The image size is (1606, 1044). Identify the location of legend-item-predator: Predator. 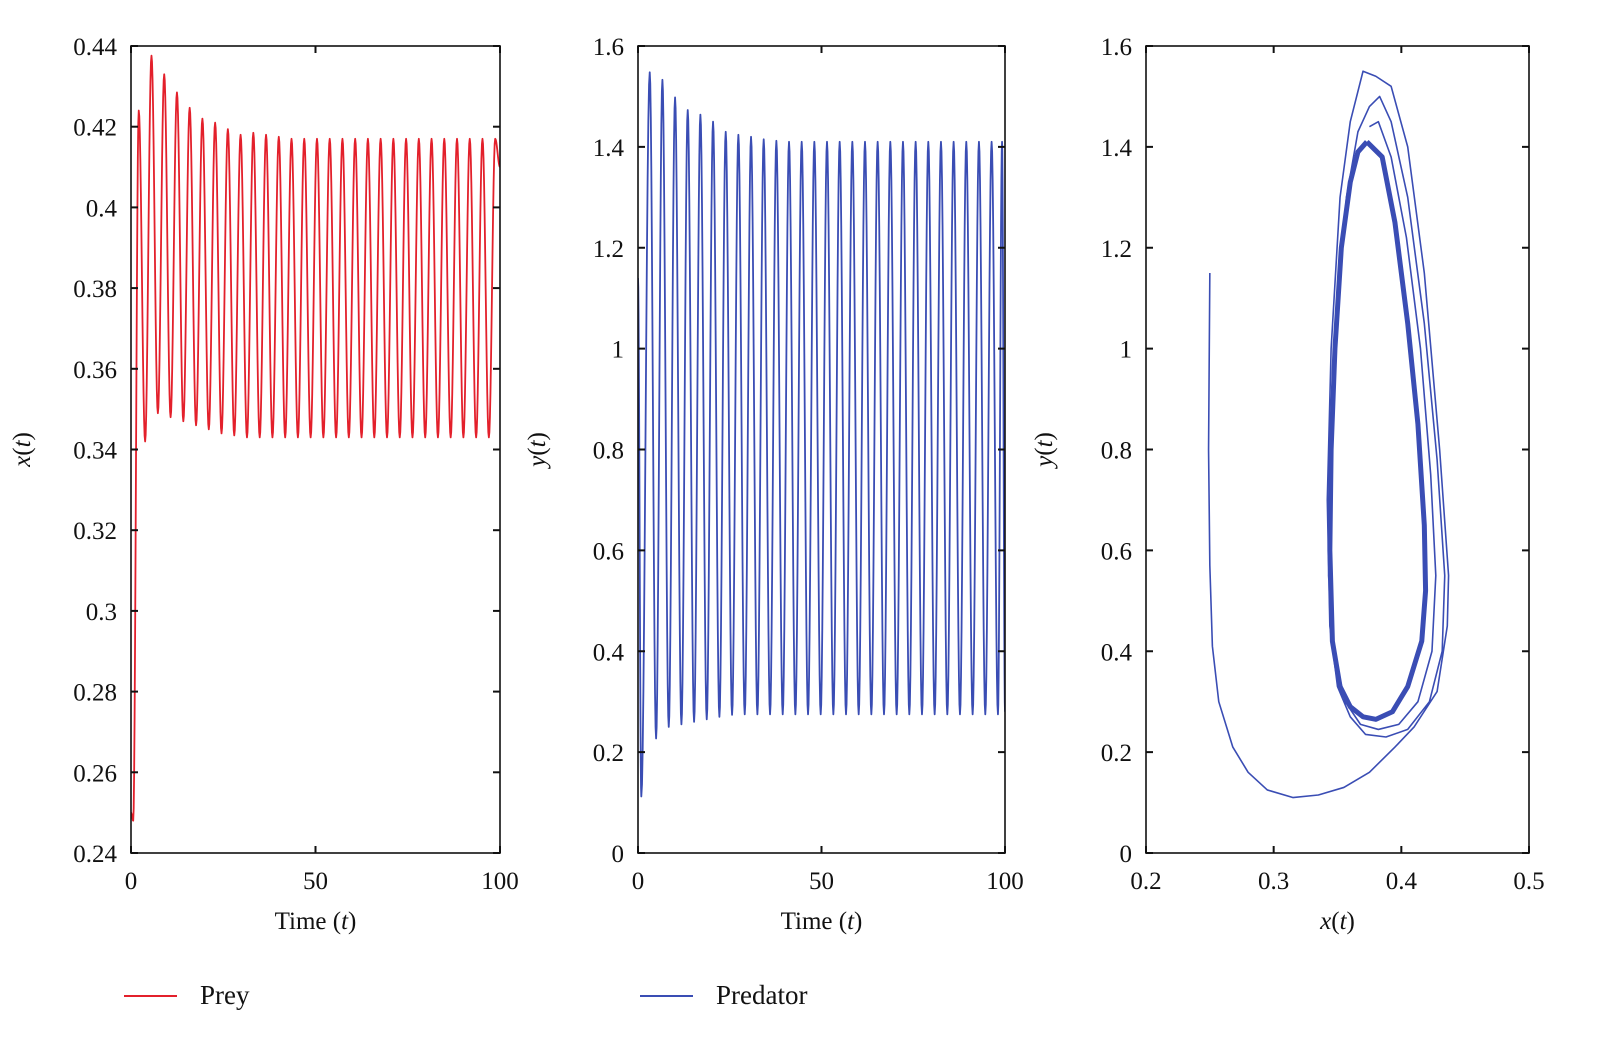
(723, 995).